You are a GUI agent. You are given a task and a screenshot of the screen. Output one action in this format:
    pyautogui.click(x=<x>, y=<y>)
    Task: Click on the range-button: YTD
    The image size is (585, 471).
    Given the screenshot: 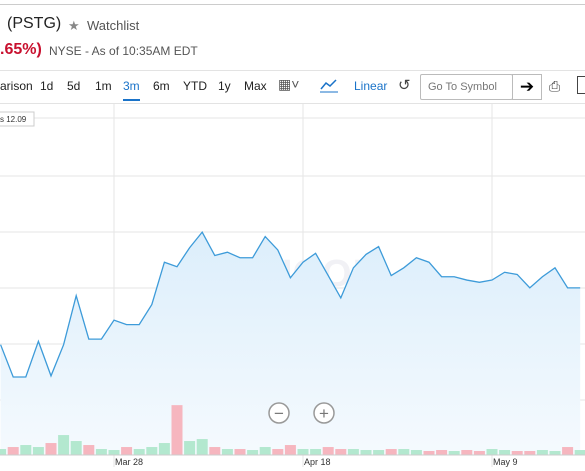 What is the action you would take?
    pyautogui.click(x=195, y=86)
    